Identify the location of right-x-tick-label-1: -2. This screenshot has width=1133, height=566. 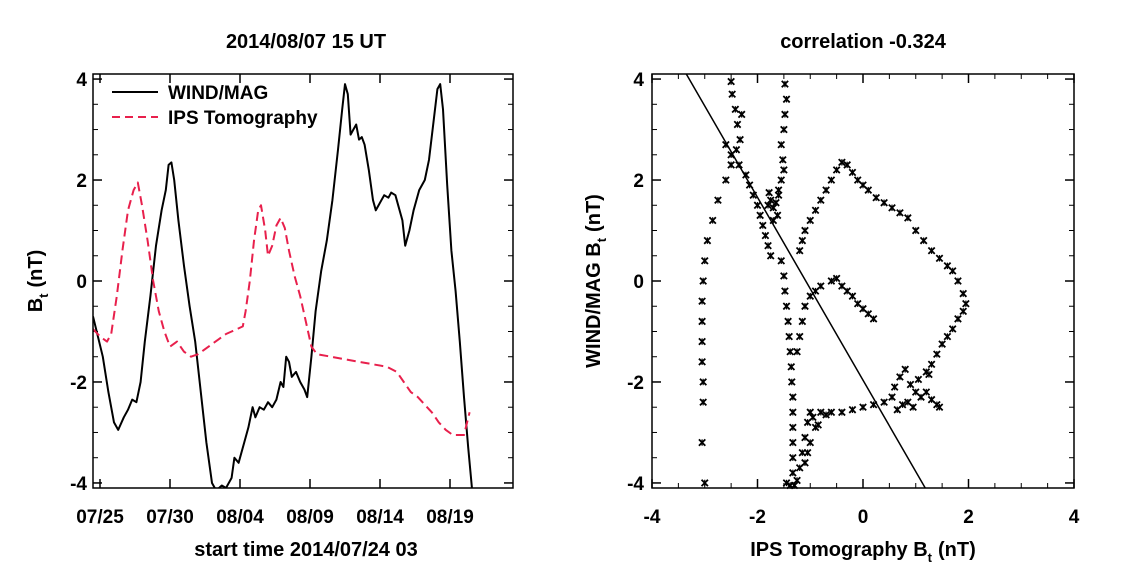
(757, 517).